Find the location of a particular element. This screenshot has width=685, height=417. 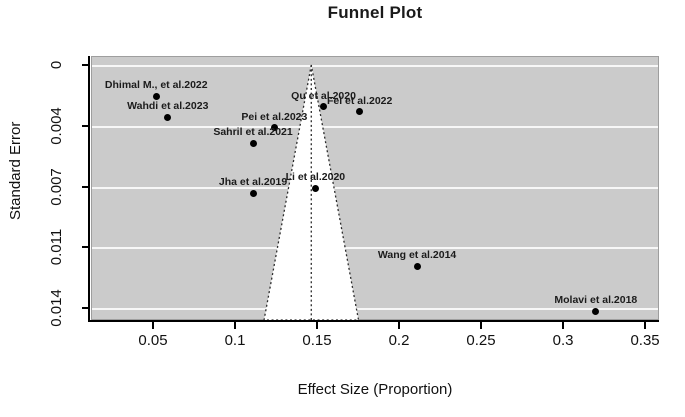

chart-title-text: Funnel Plot is located at coordinates (375, 12).